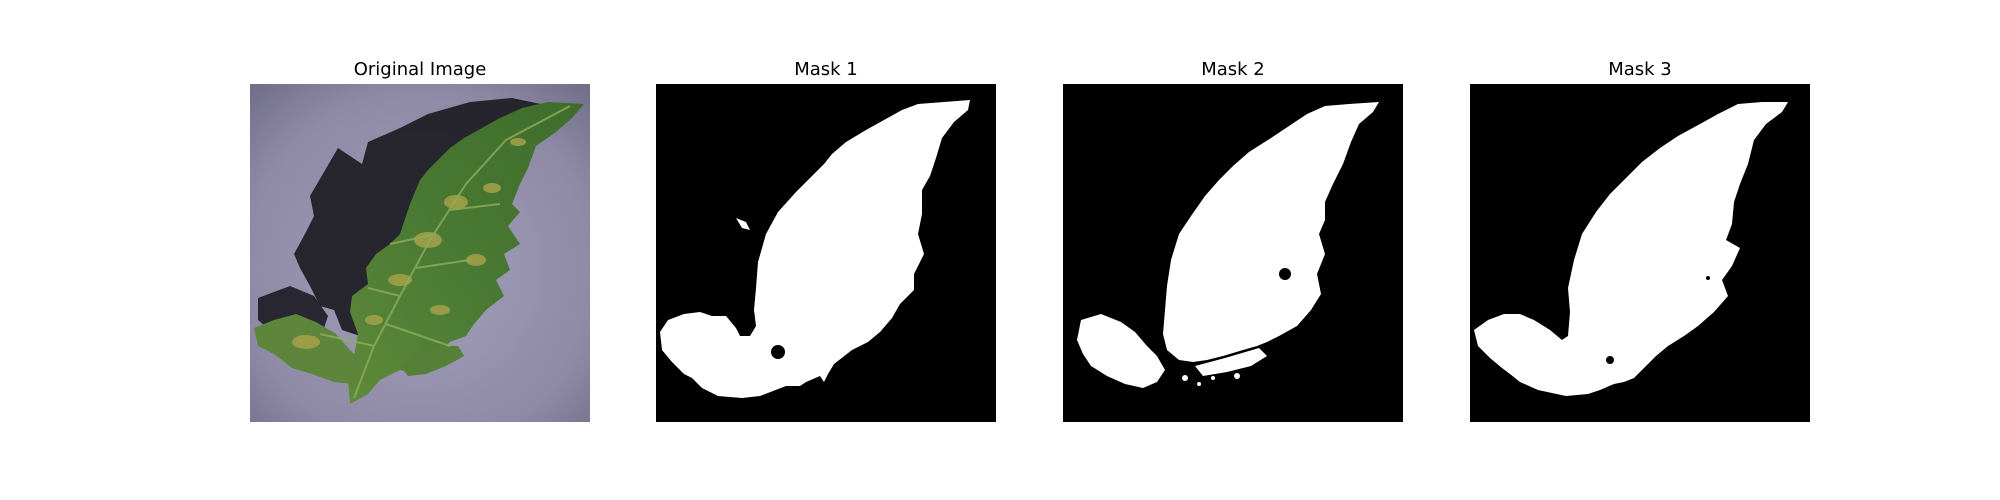 This screenshot has width=2000, height=500. Describe the element at coordinates (1708, 278) in the screenshot. I see `mask-3-speck` at that location.